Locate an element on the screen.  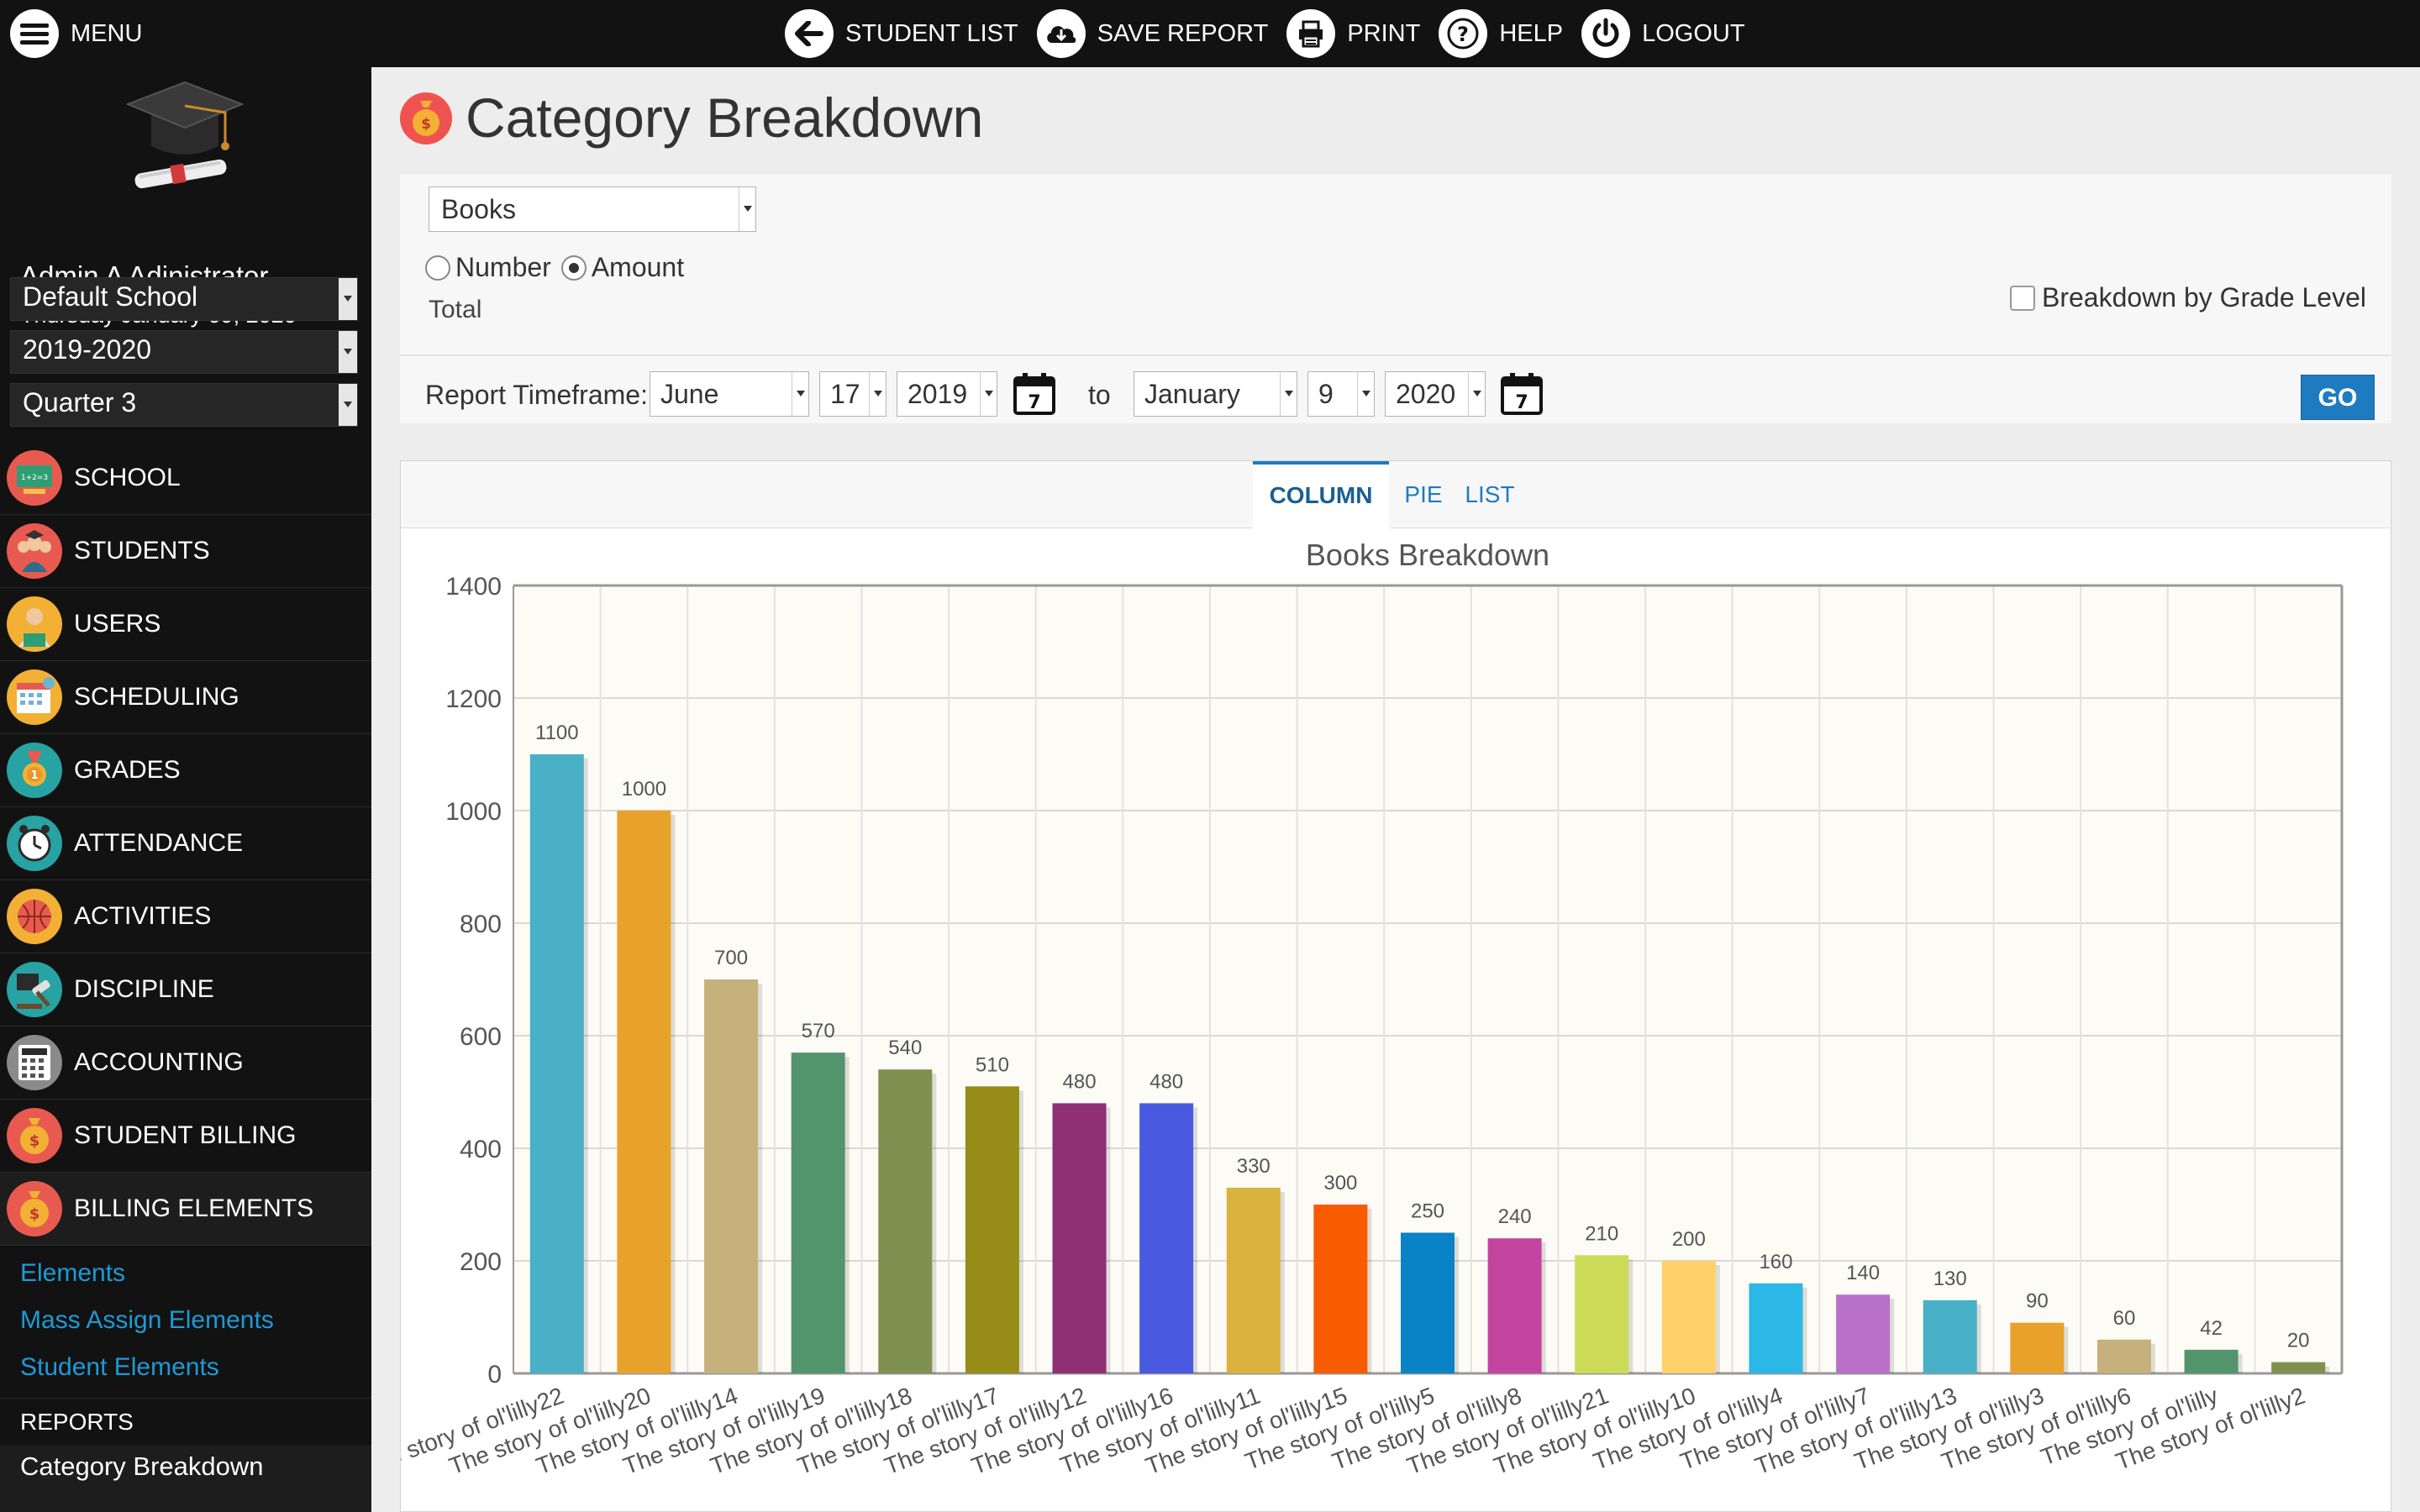
money-bag-icon: $ is located at coordinates (34, 1208).